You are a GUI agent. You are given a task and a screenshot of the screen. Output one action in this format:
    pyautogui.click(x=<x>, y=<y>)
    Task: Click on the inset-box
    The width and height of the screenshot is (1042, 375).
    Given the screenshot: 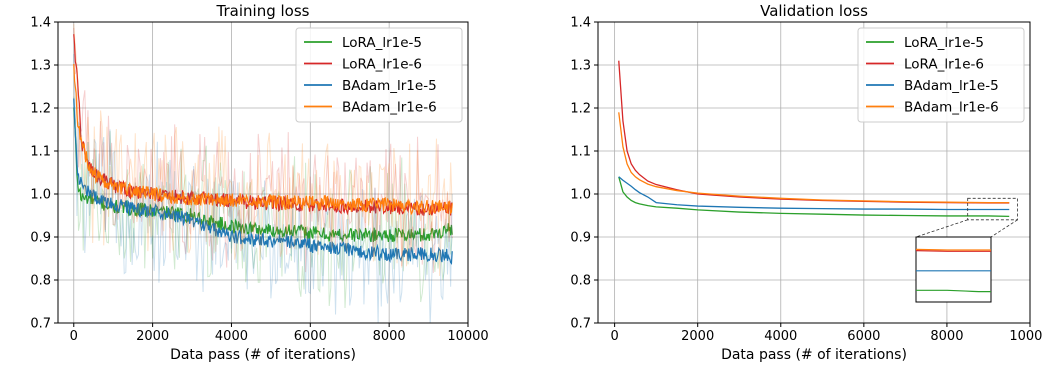 What is the action you would take?
    pyautogui.click(x=953, y=269)
    